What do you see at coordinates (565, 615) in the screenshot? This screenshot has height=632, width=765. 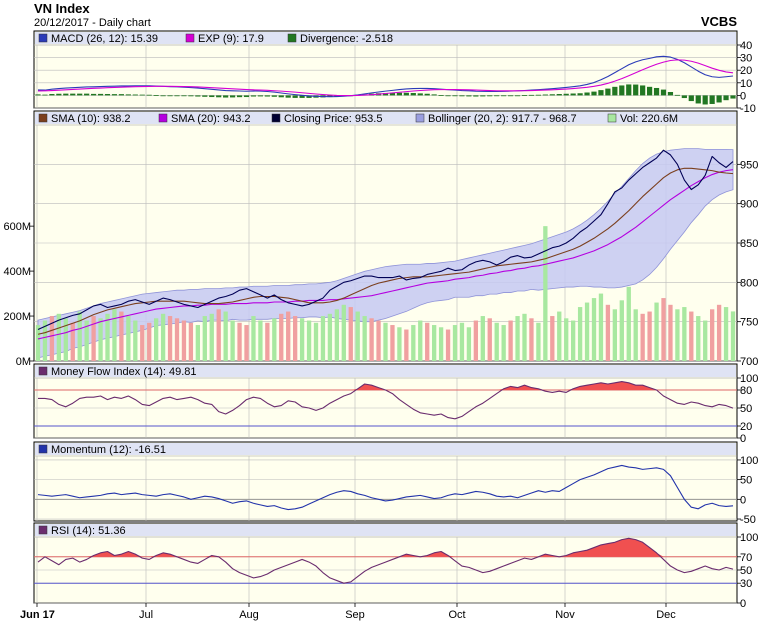 I see `x-tick-label: Nov` at bounding box center [565, 615].